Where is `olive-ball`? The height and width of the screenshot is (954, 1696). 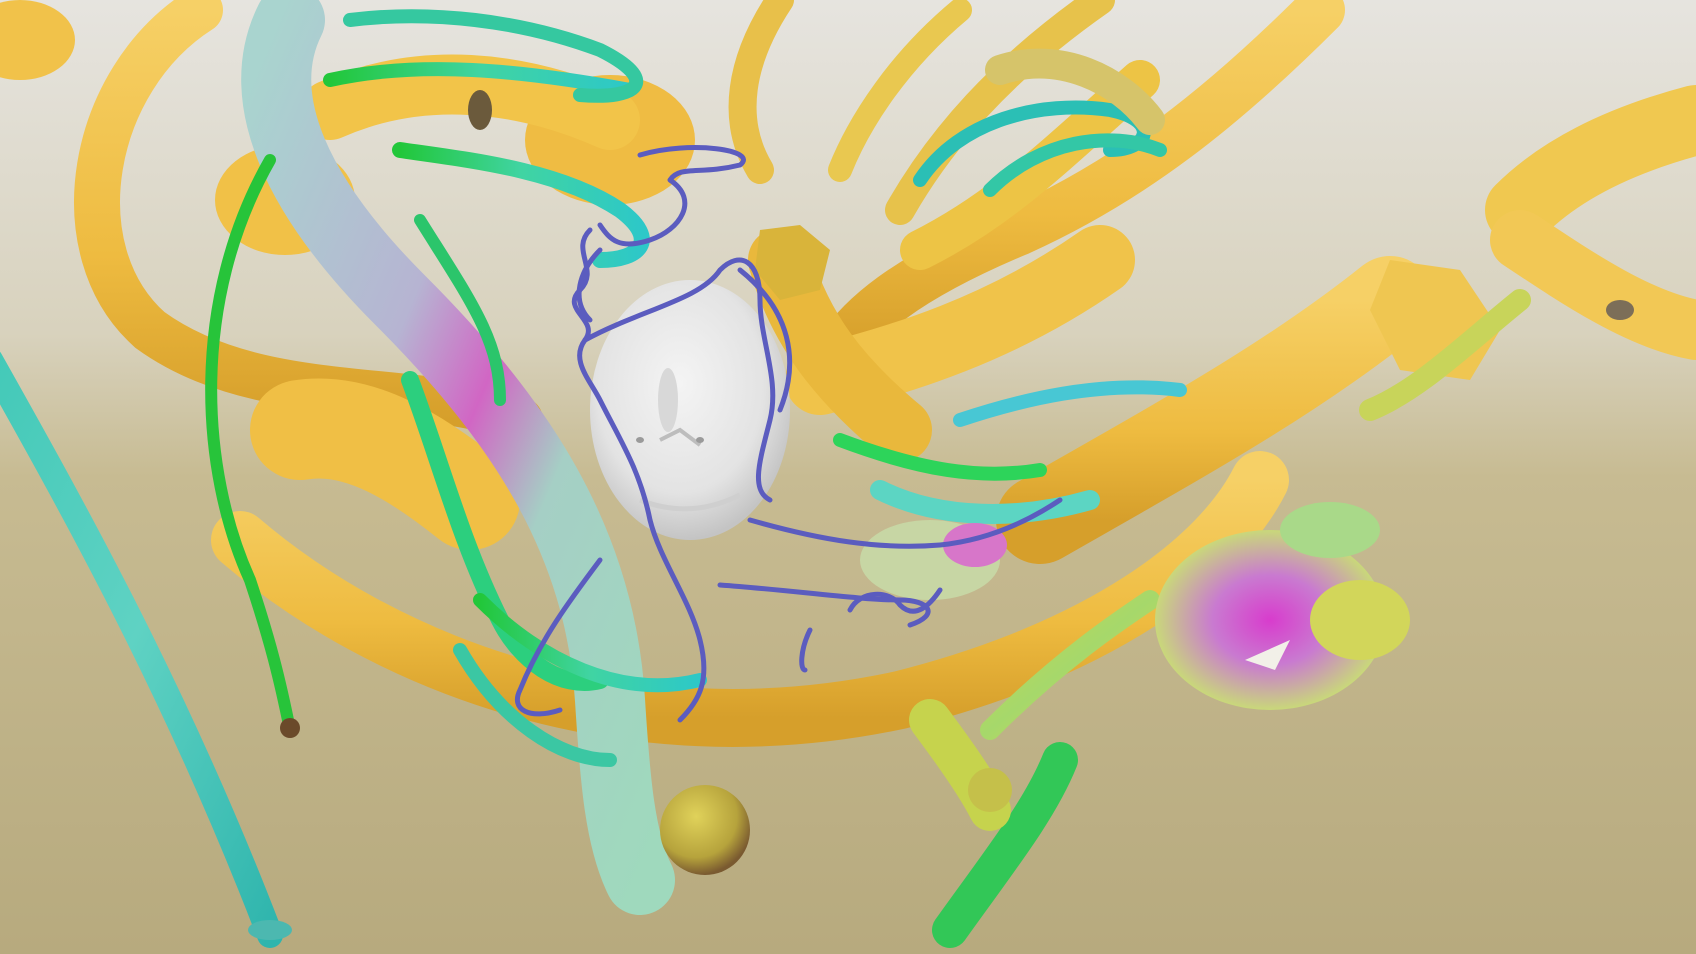
olive-ball is located at coordinates (705, 830).